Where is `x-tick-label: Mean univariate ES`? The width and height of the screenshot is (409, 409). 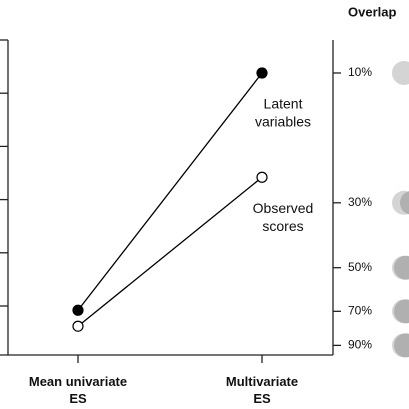
x-tick-label: Mean univariate ES is located at coordinates (78, 390).